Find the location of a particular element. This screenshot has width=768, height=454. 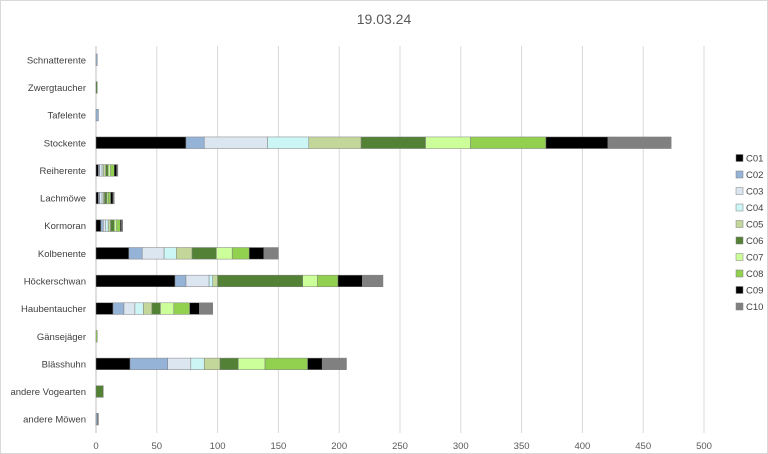

x-tick-label: 450 is located at coordinates (643, 446).